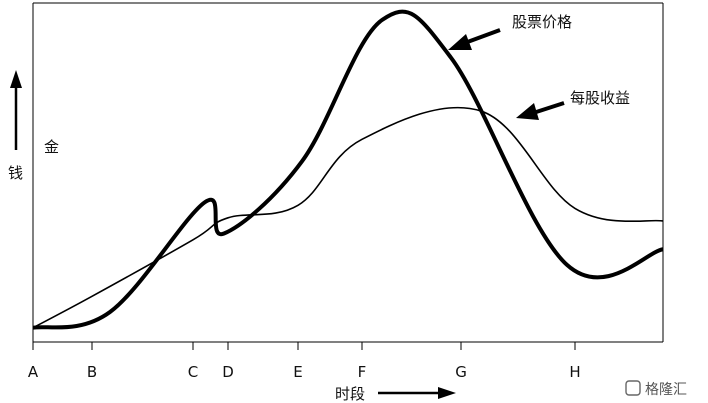 The height and width of the screenshot is (403, 708). What do you see at coordinates (193, 372) in the screenshot?
I see `x-tick-label: C` at bounding box center [193, 372].